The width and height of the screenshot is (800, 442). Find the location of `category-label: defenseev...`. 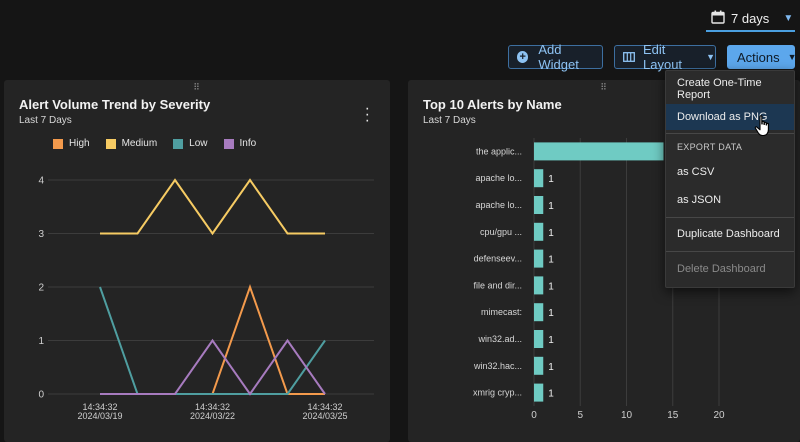

category-label: defenseev... is located at coordinates (498, 259).